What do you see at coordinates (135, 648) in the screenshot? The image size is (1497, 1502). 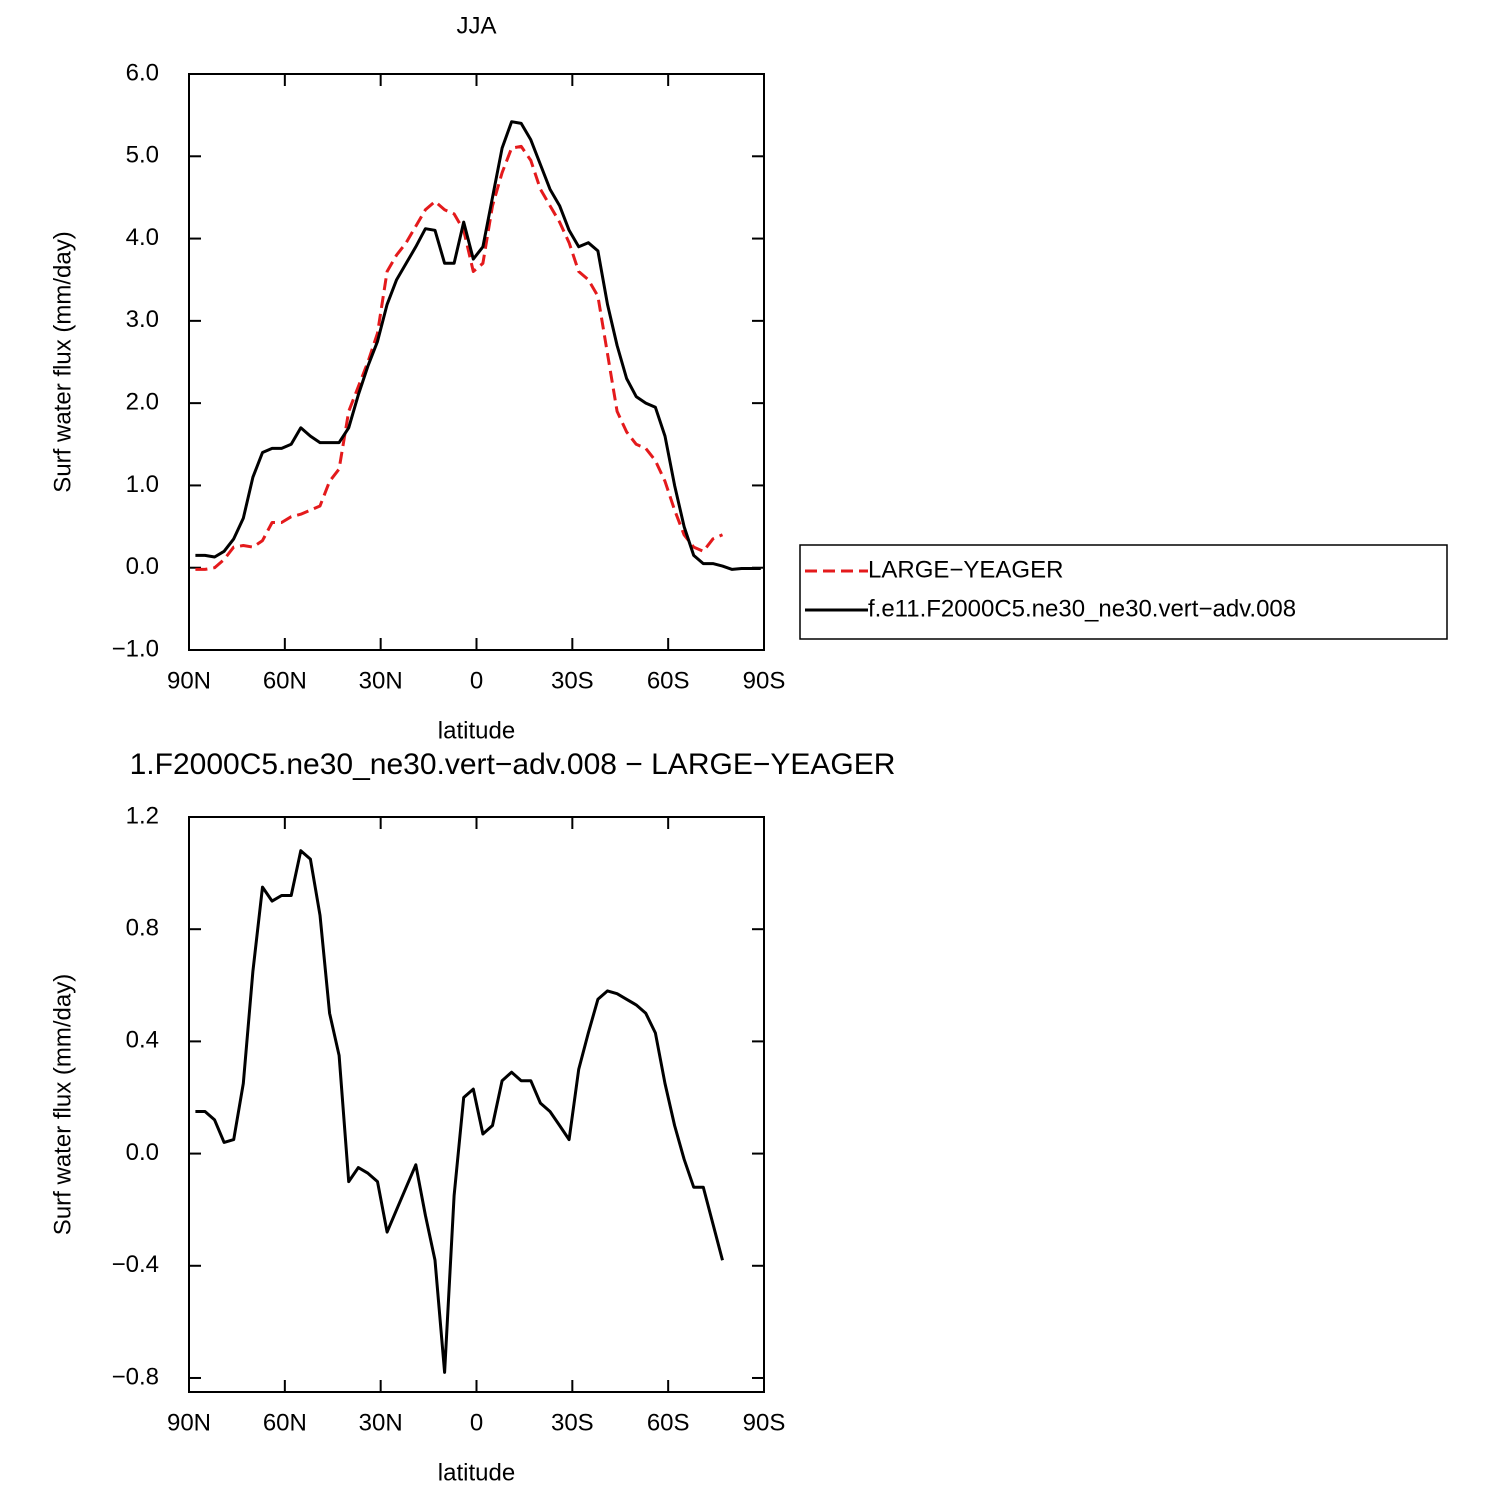 I see `y-tick-label: −1.0` at bounding box center [135, 648].